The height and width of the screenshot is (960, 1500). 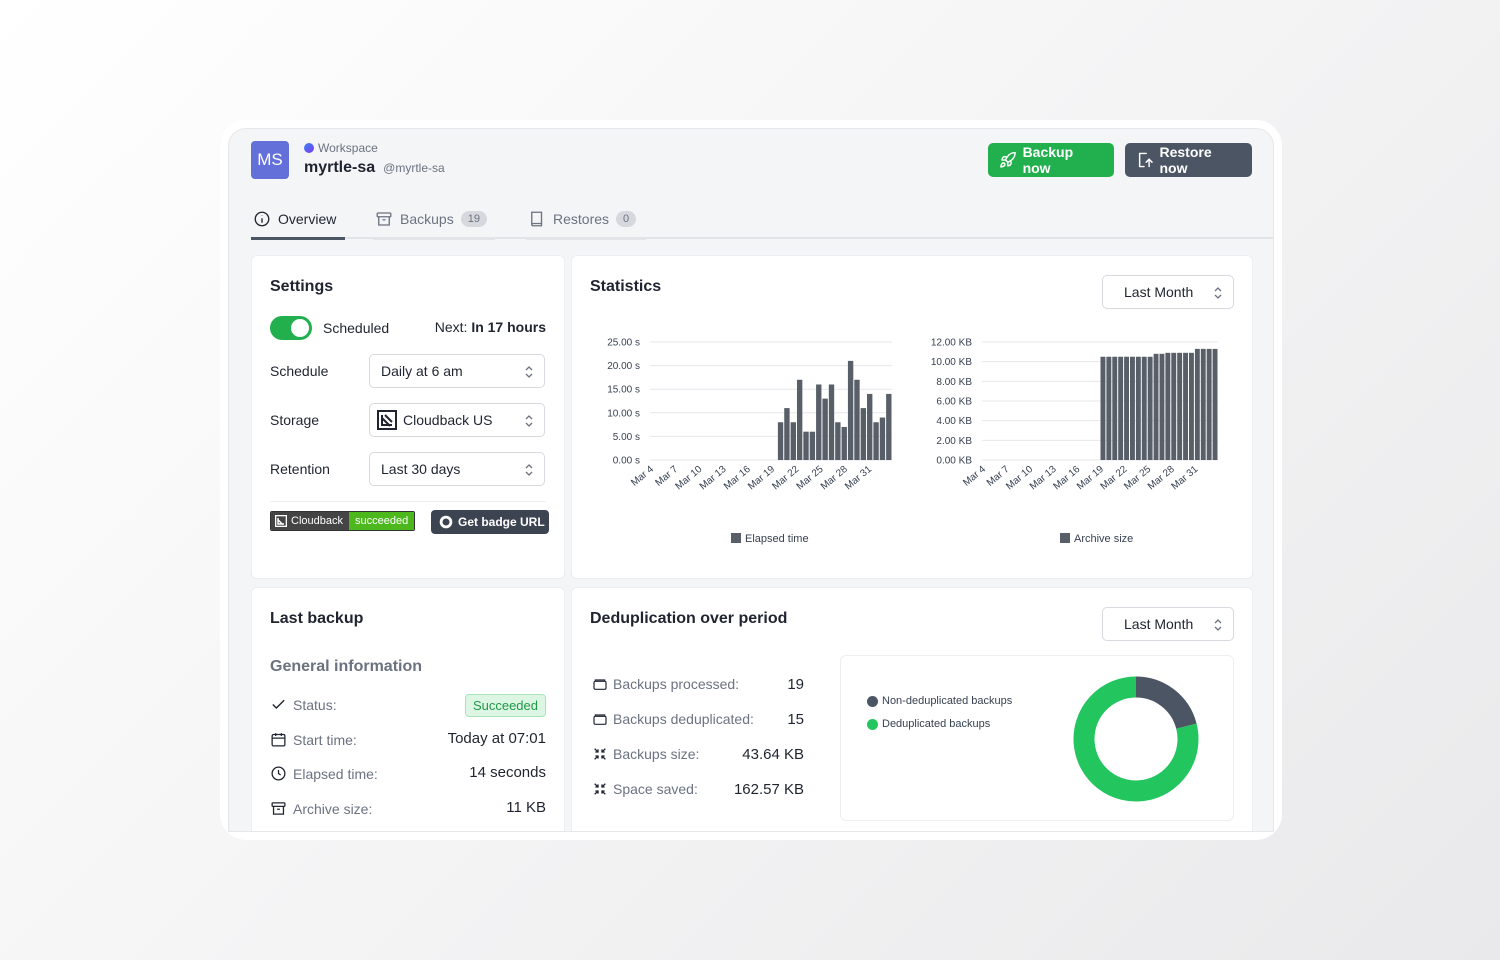 I want to click on dedup-period-select: Last Month, so click(x=1168, y=624).